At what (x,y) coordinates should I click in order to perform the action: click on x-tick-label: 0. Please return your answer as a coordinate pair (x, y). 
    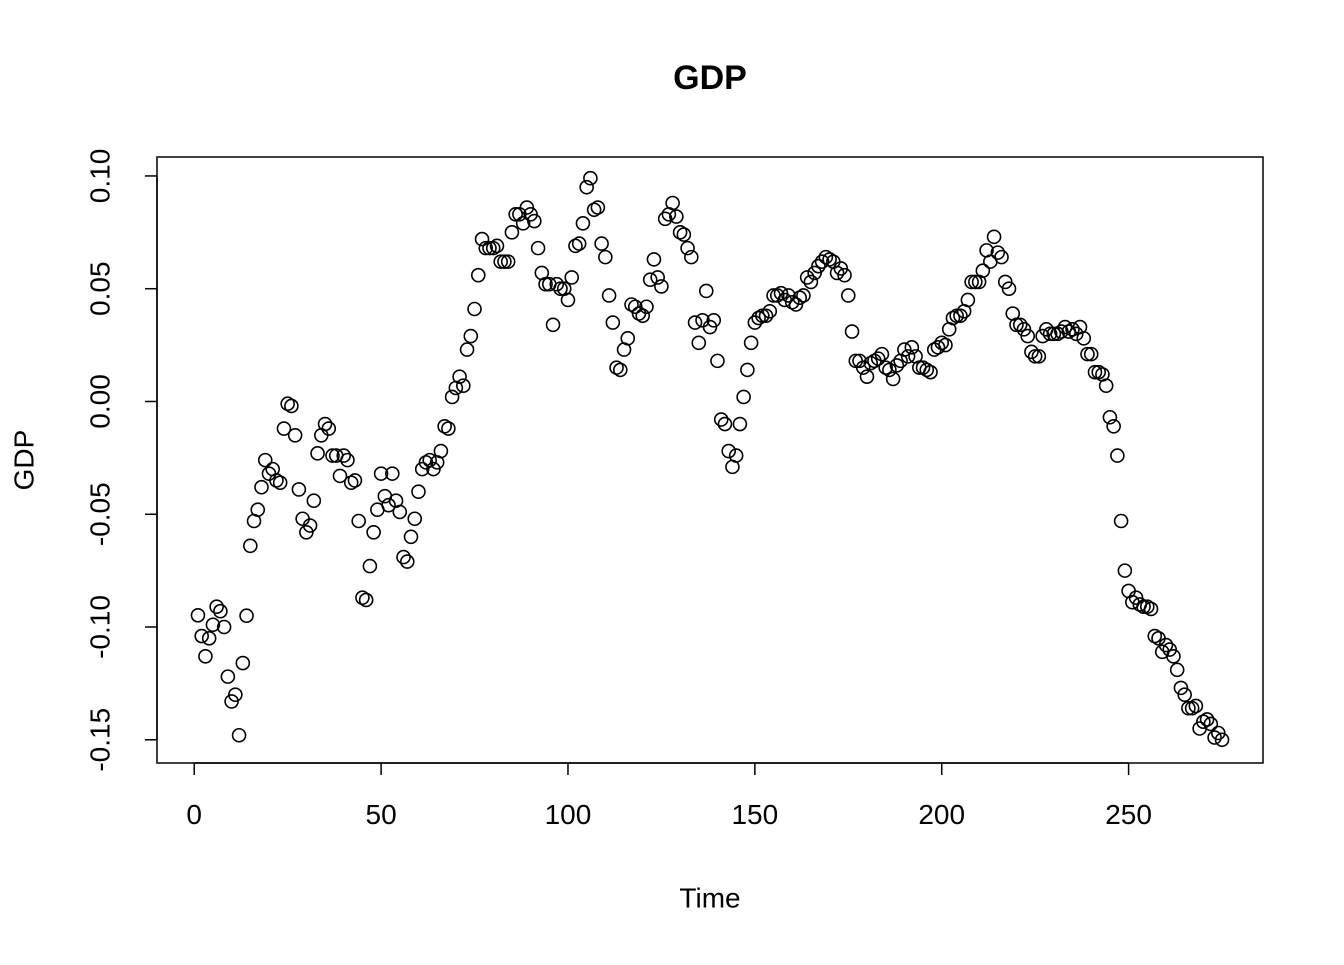
    Looking at the image, I should click on (194, 814).